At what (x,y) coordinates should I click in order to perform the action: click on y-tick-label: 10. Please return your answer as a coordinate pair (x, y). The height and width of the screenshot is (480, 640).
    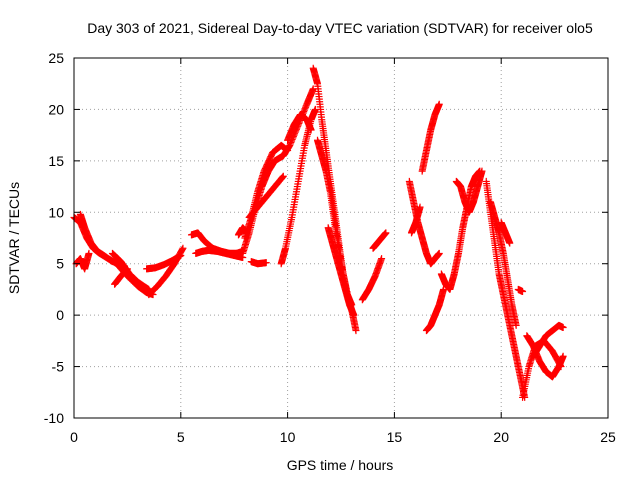
    Looking at the image, I should click on (56, 212).